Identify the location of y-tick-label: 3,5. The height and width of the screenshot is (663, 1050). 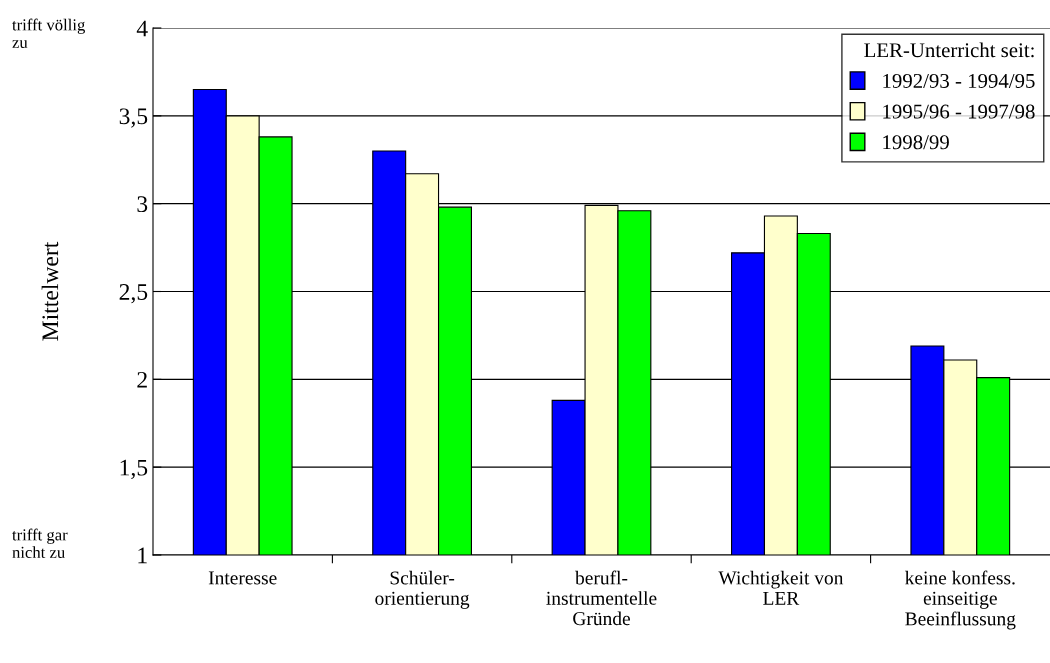
(133, 118).